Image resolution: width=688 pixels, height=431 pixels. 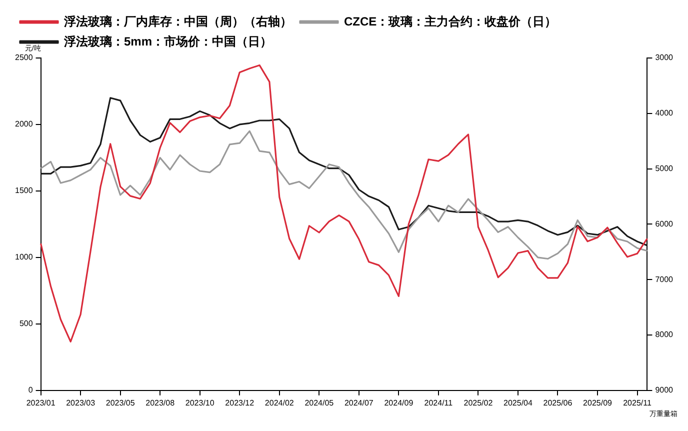 I want to click on x-tick-label: 2025/06, so click(x=558, y=403).